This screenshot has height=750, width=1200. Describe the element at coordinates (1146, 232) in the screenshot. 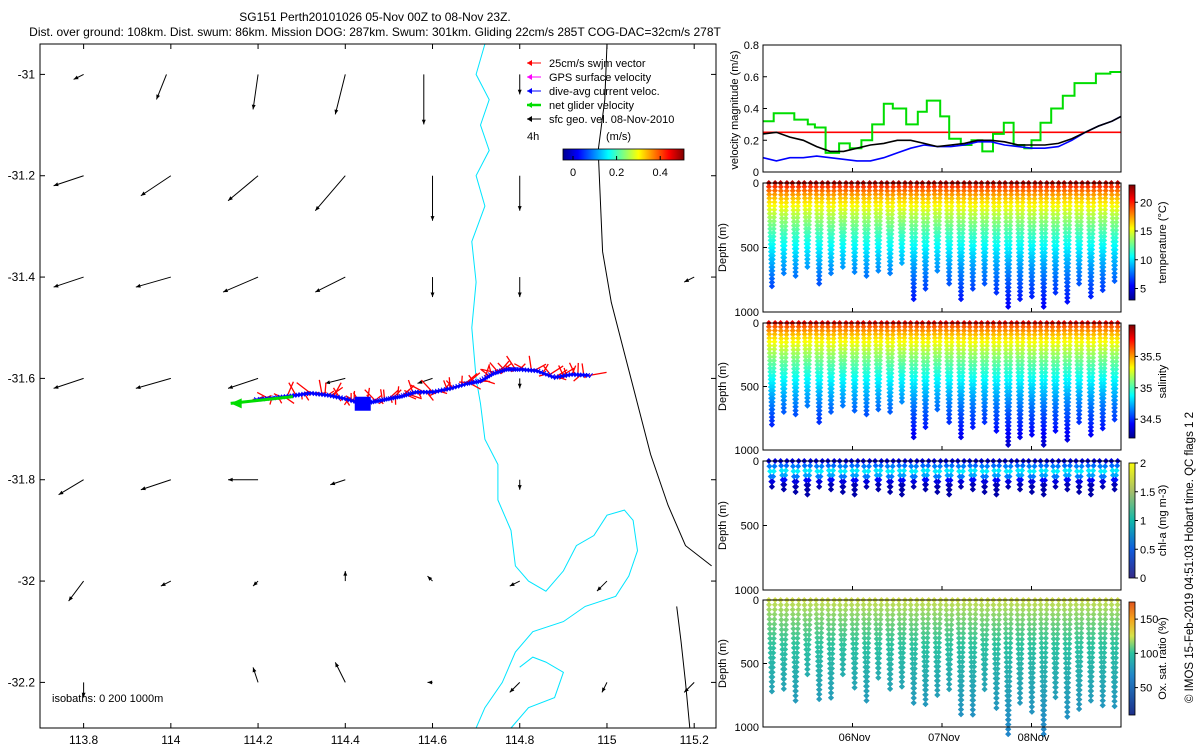

I see `temperature-colorbar-tick-label: 15` at that location.